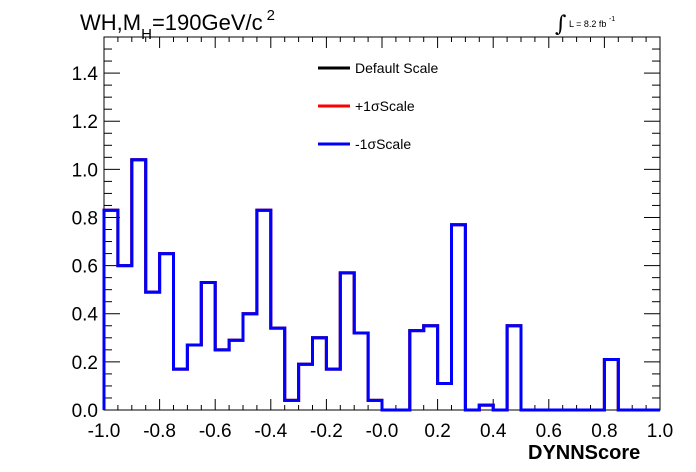 Image resolution: width=696 pixels, height=472 pixels. What do you see at coordinates (437, 431) in the screenshot?
I see `x-tick-label: 0.2` at bounding box center [437, 431].